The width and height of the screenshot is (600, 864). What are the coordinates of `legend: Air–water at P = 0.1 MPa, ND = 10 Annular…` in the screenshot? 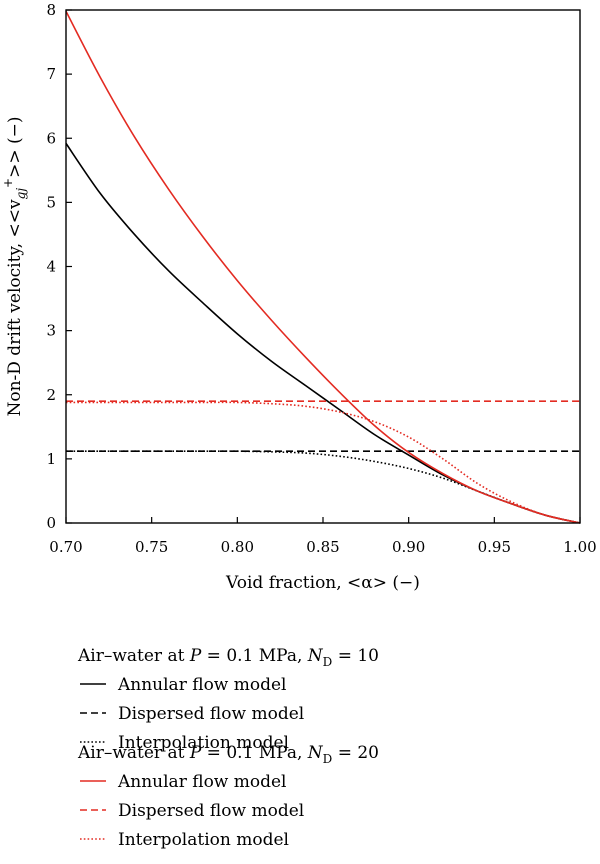 It's located at (228, 748).